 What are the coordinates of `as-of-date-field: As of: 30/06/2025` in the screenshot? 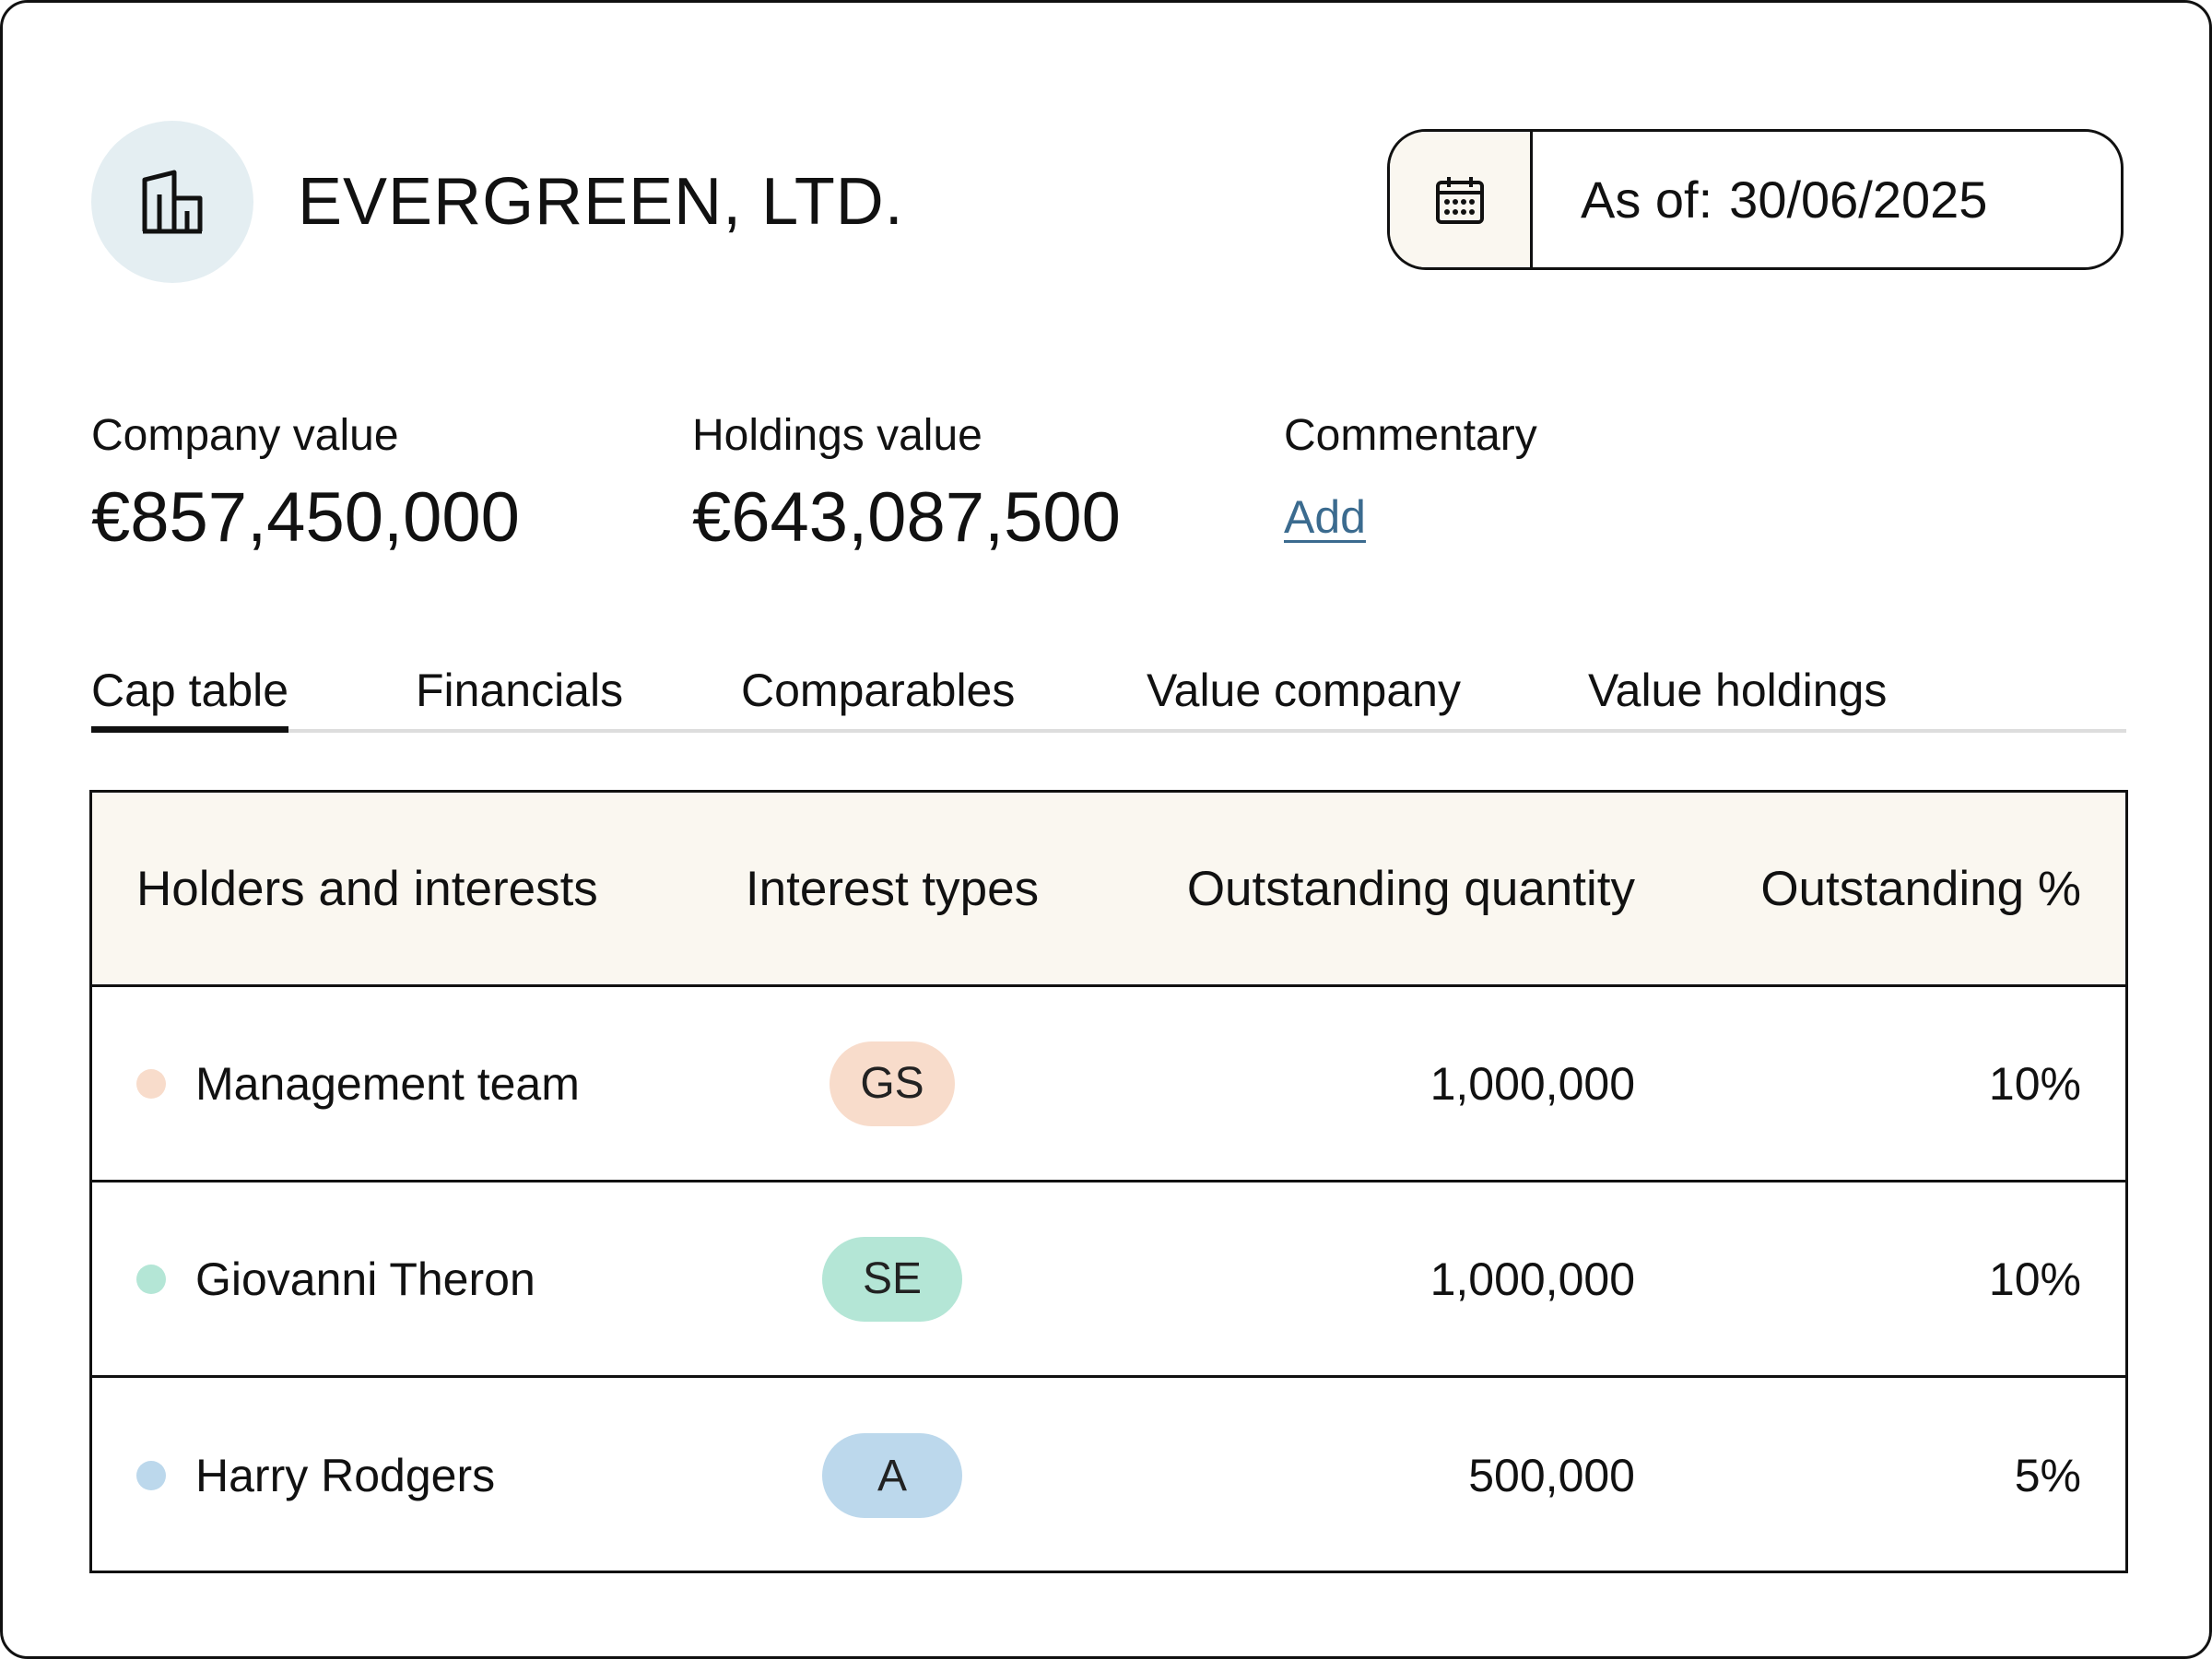 It's located at (1760, 199).